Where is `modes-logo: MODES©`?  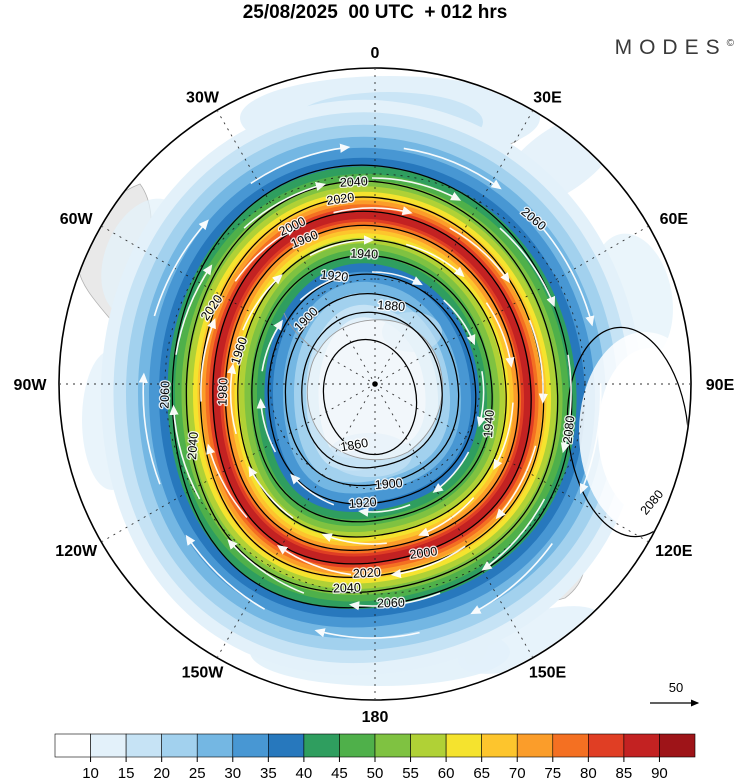
modes-logo: MODES© is located at coordinates (674, 48).